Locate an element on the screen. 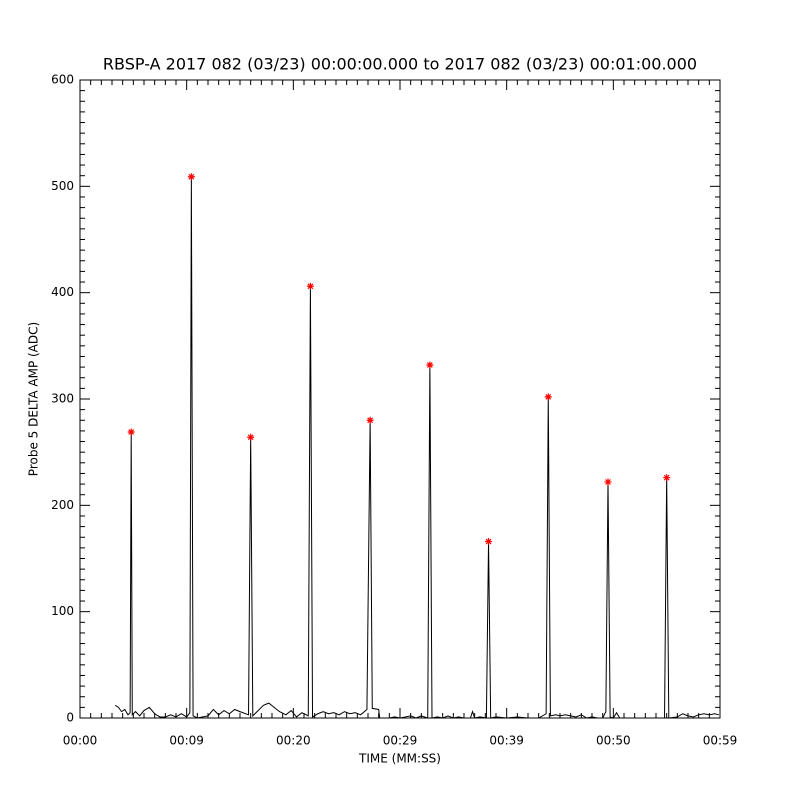 This screenshot has height=800, width=800. x-axis-label: TIME (MM:SS) is located at coordinates (399, 759).